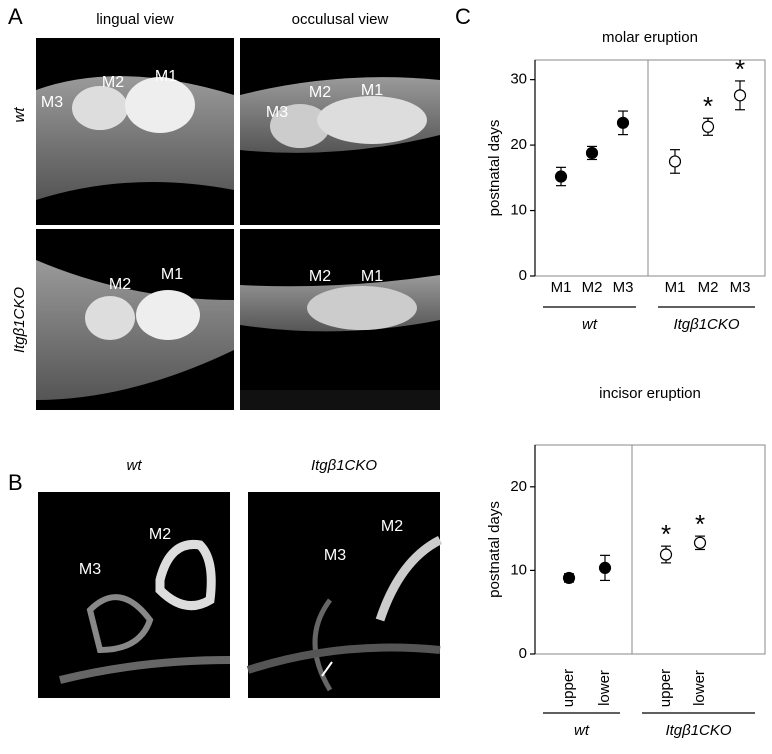 This screenshot has width=772, height=754. Describe the element at coordinates (19, 320) in the screenshot. I see `row-label: Itgβ1CKO` at that location.